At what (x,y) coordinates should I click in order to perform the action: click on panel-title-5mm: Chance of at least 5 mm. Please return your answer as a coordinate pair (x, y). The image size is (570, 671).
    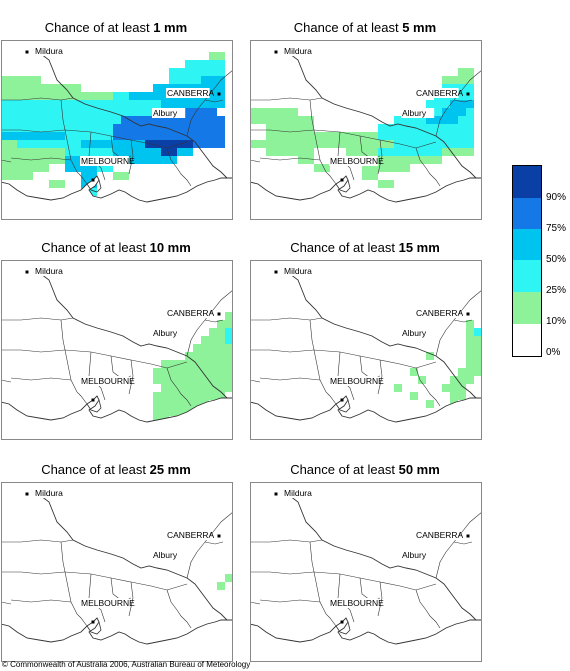
    Looking at the image, I should click on (365, 27).